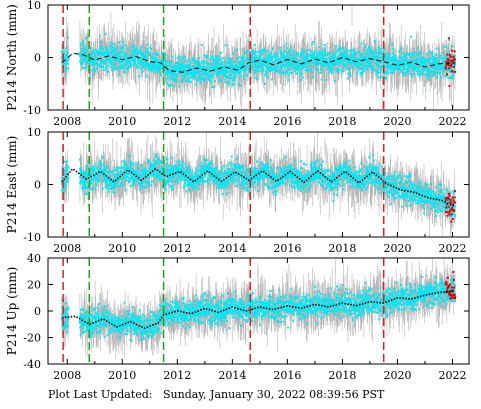  I want to click on y-axis-label: P214 East (mm), so click(12, 185).